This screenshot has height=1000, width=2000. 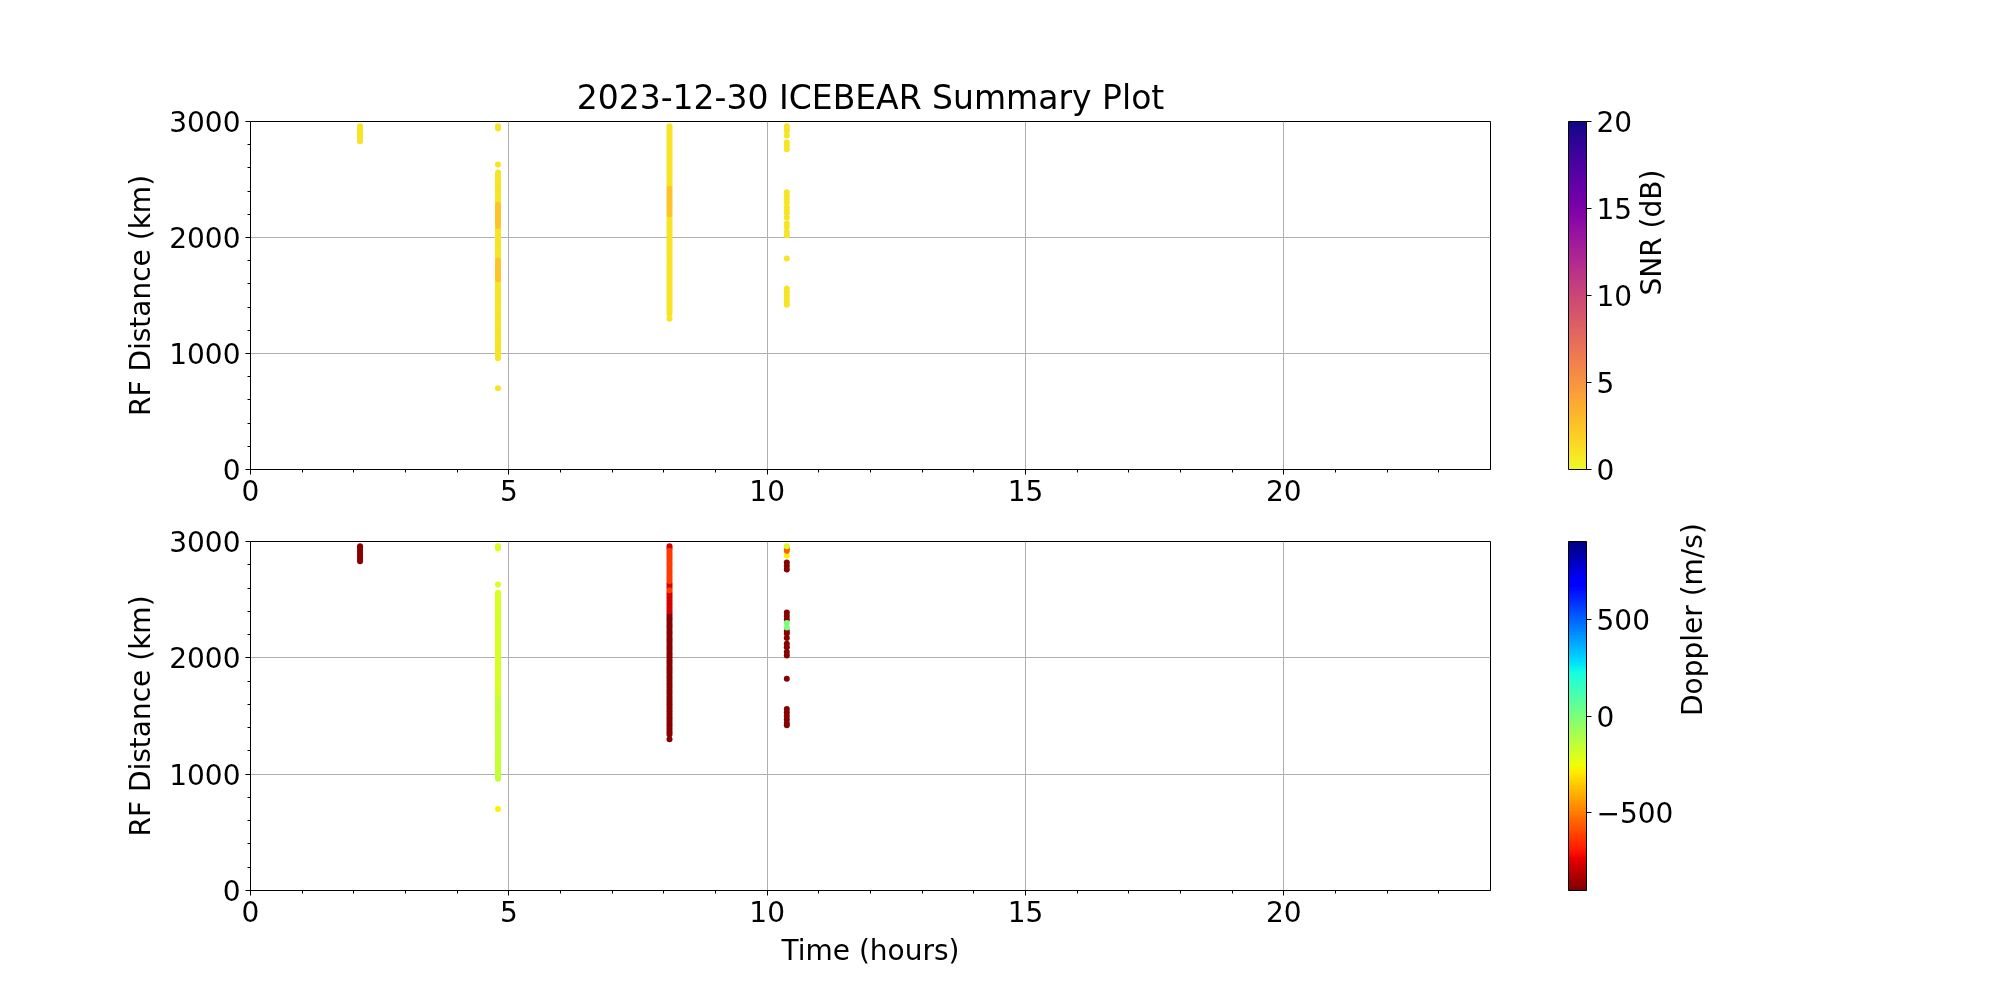 I want to click on color-bar-label: −500, so click(x=1635, y=814).